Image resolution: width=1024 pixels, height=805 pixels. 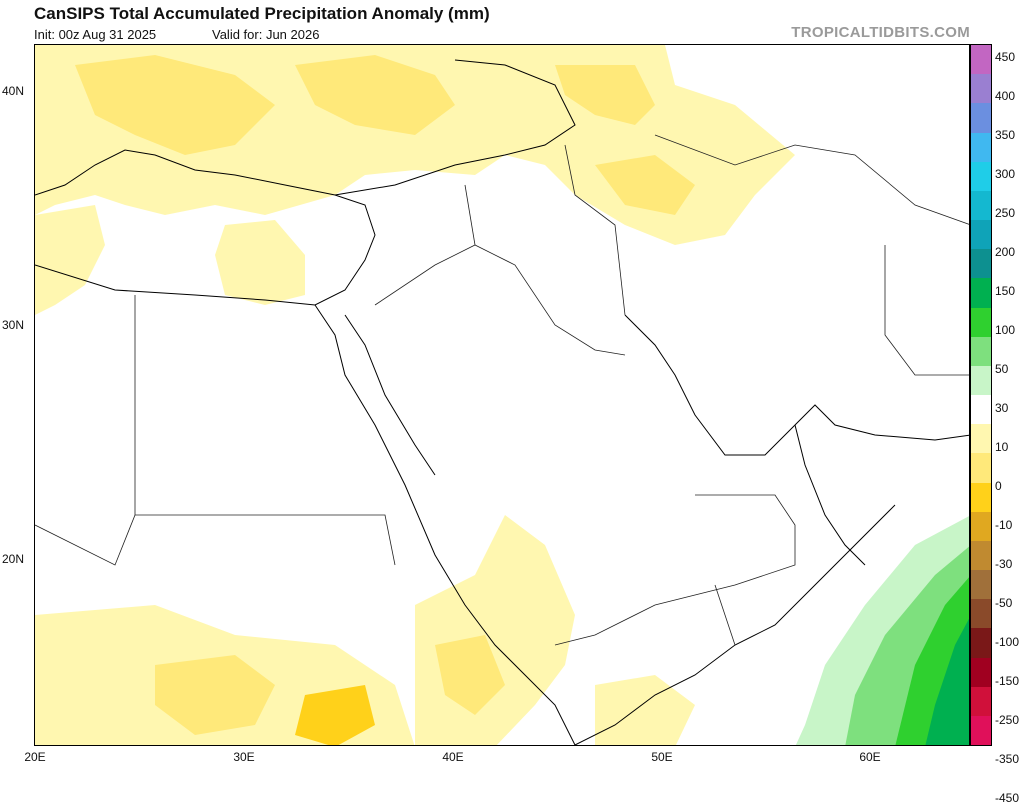 What do you see at coordinates (244, 757) in the screenshot?
I see `lon-label-30e: 30E` at bounding box center [244, 757].